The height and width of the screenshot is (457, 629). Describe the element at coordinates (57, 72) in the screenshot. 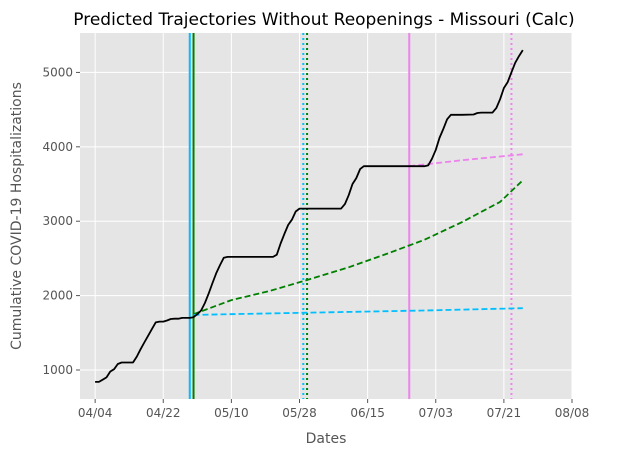

I see `y-tick-label: 5000` at that location.